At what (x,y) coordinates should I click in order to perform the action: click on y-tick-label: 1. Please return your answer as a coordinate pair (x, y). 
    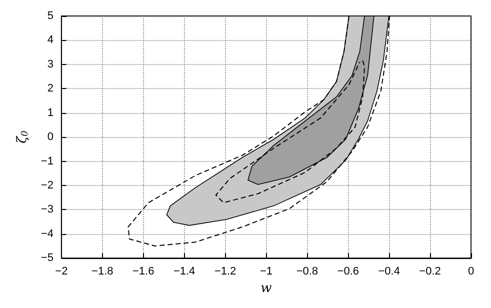
    Looking at the image, I should click on (50, 112).